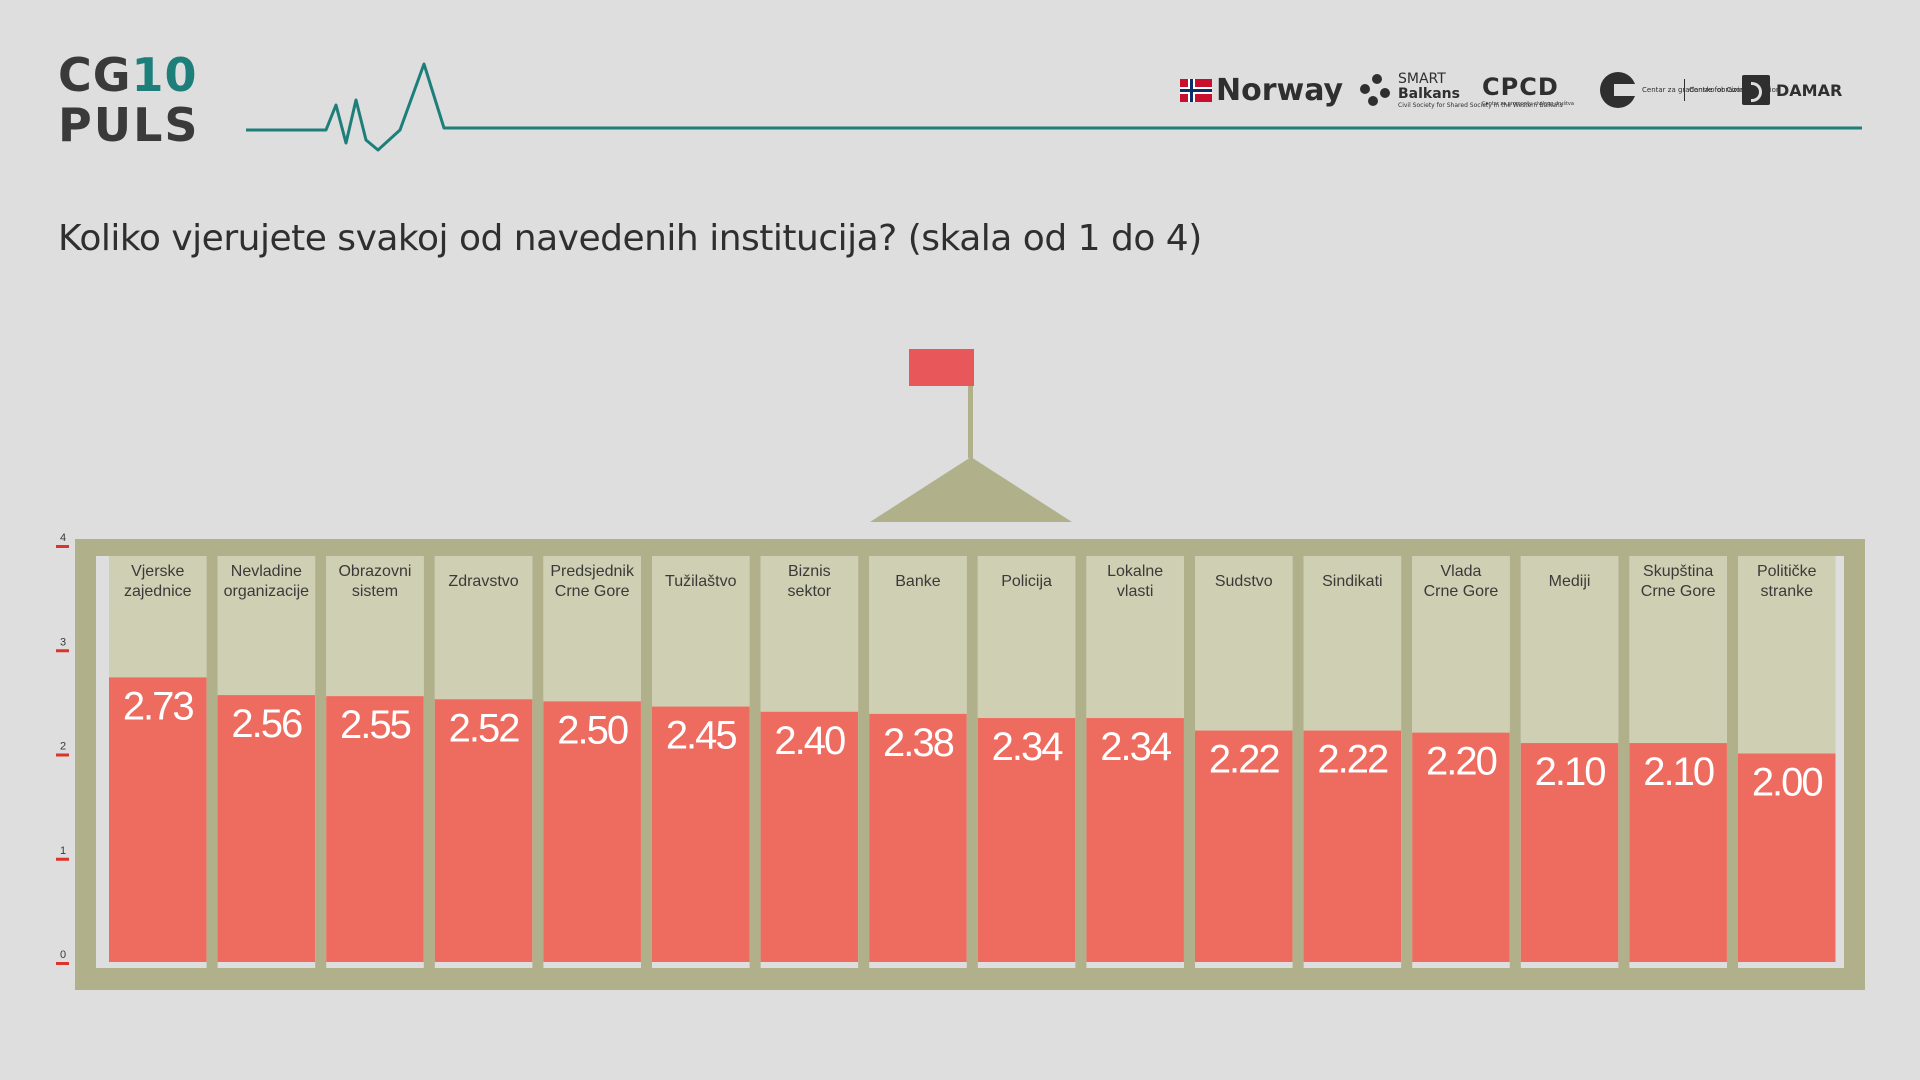 The image size is (1920, 1080). What do you see at coordinates (129, 125) in the screenshot?
I see `logo-puls: PULS` at bounding box center [129, 125].